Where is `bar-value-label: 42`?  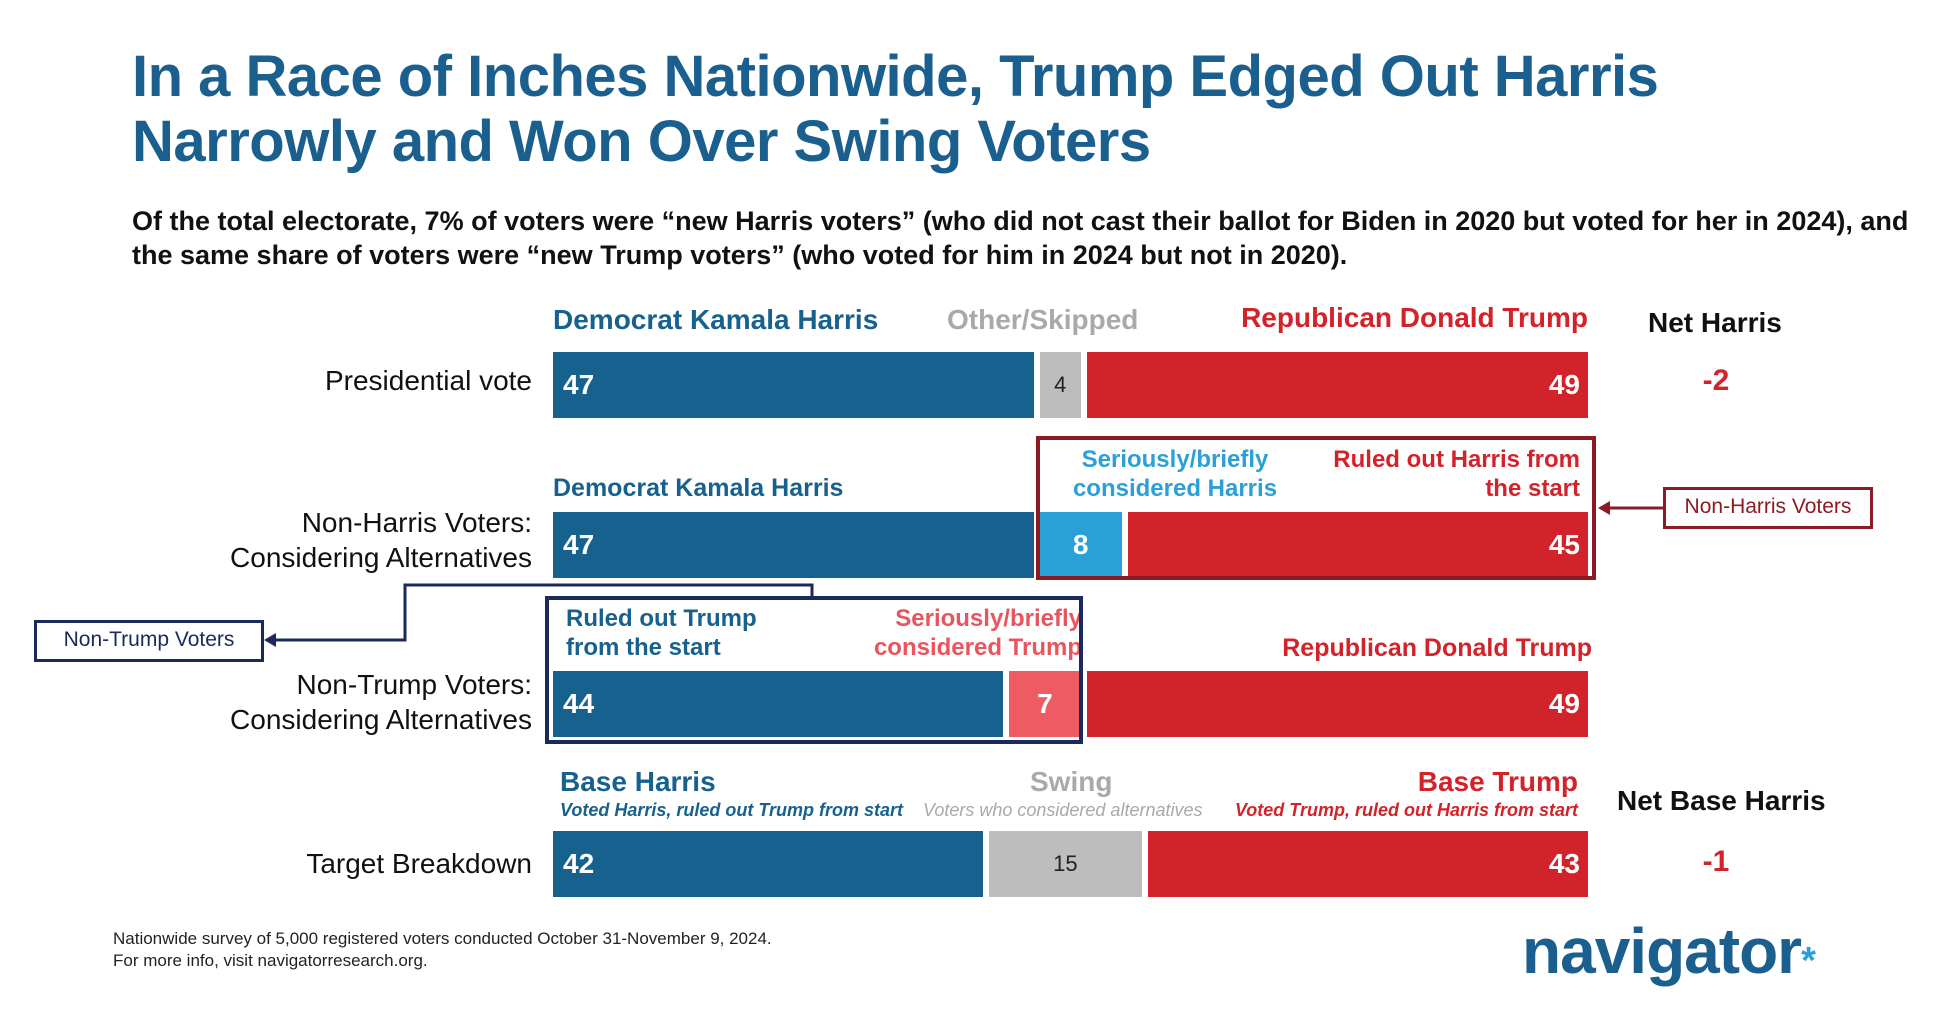
bar-value-label: 42 is located at coordinates (579, 863).